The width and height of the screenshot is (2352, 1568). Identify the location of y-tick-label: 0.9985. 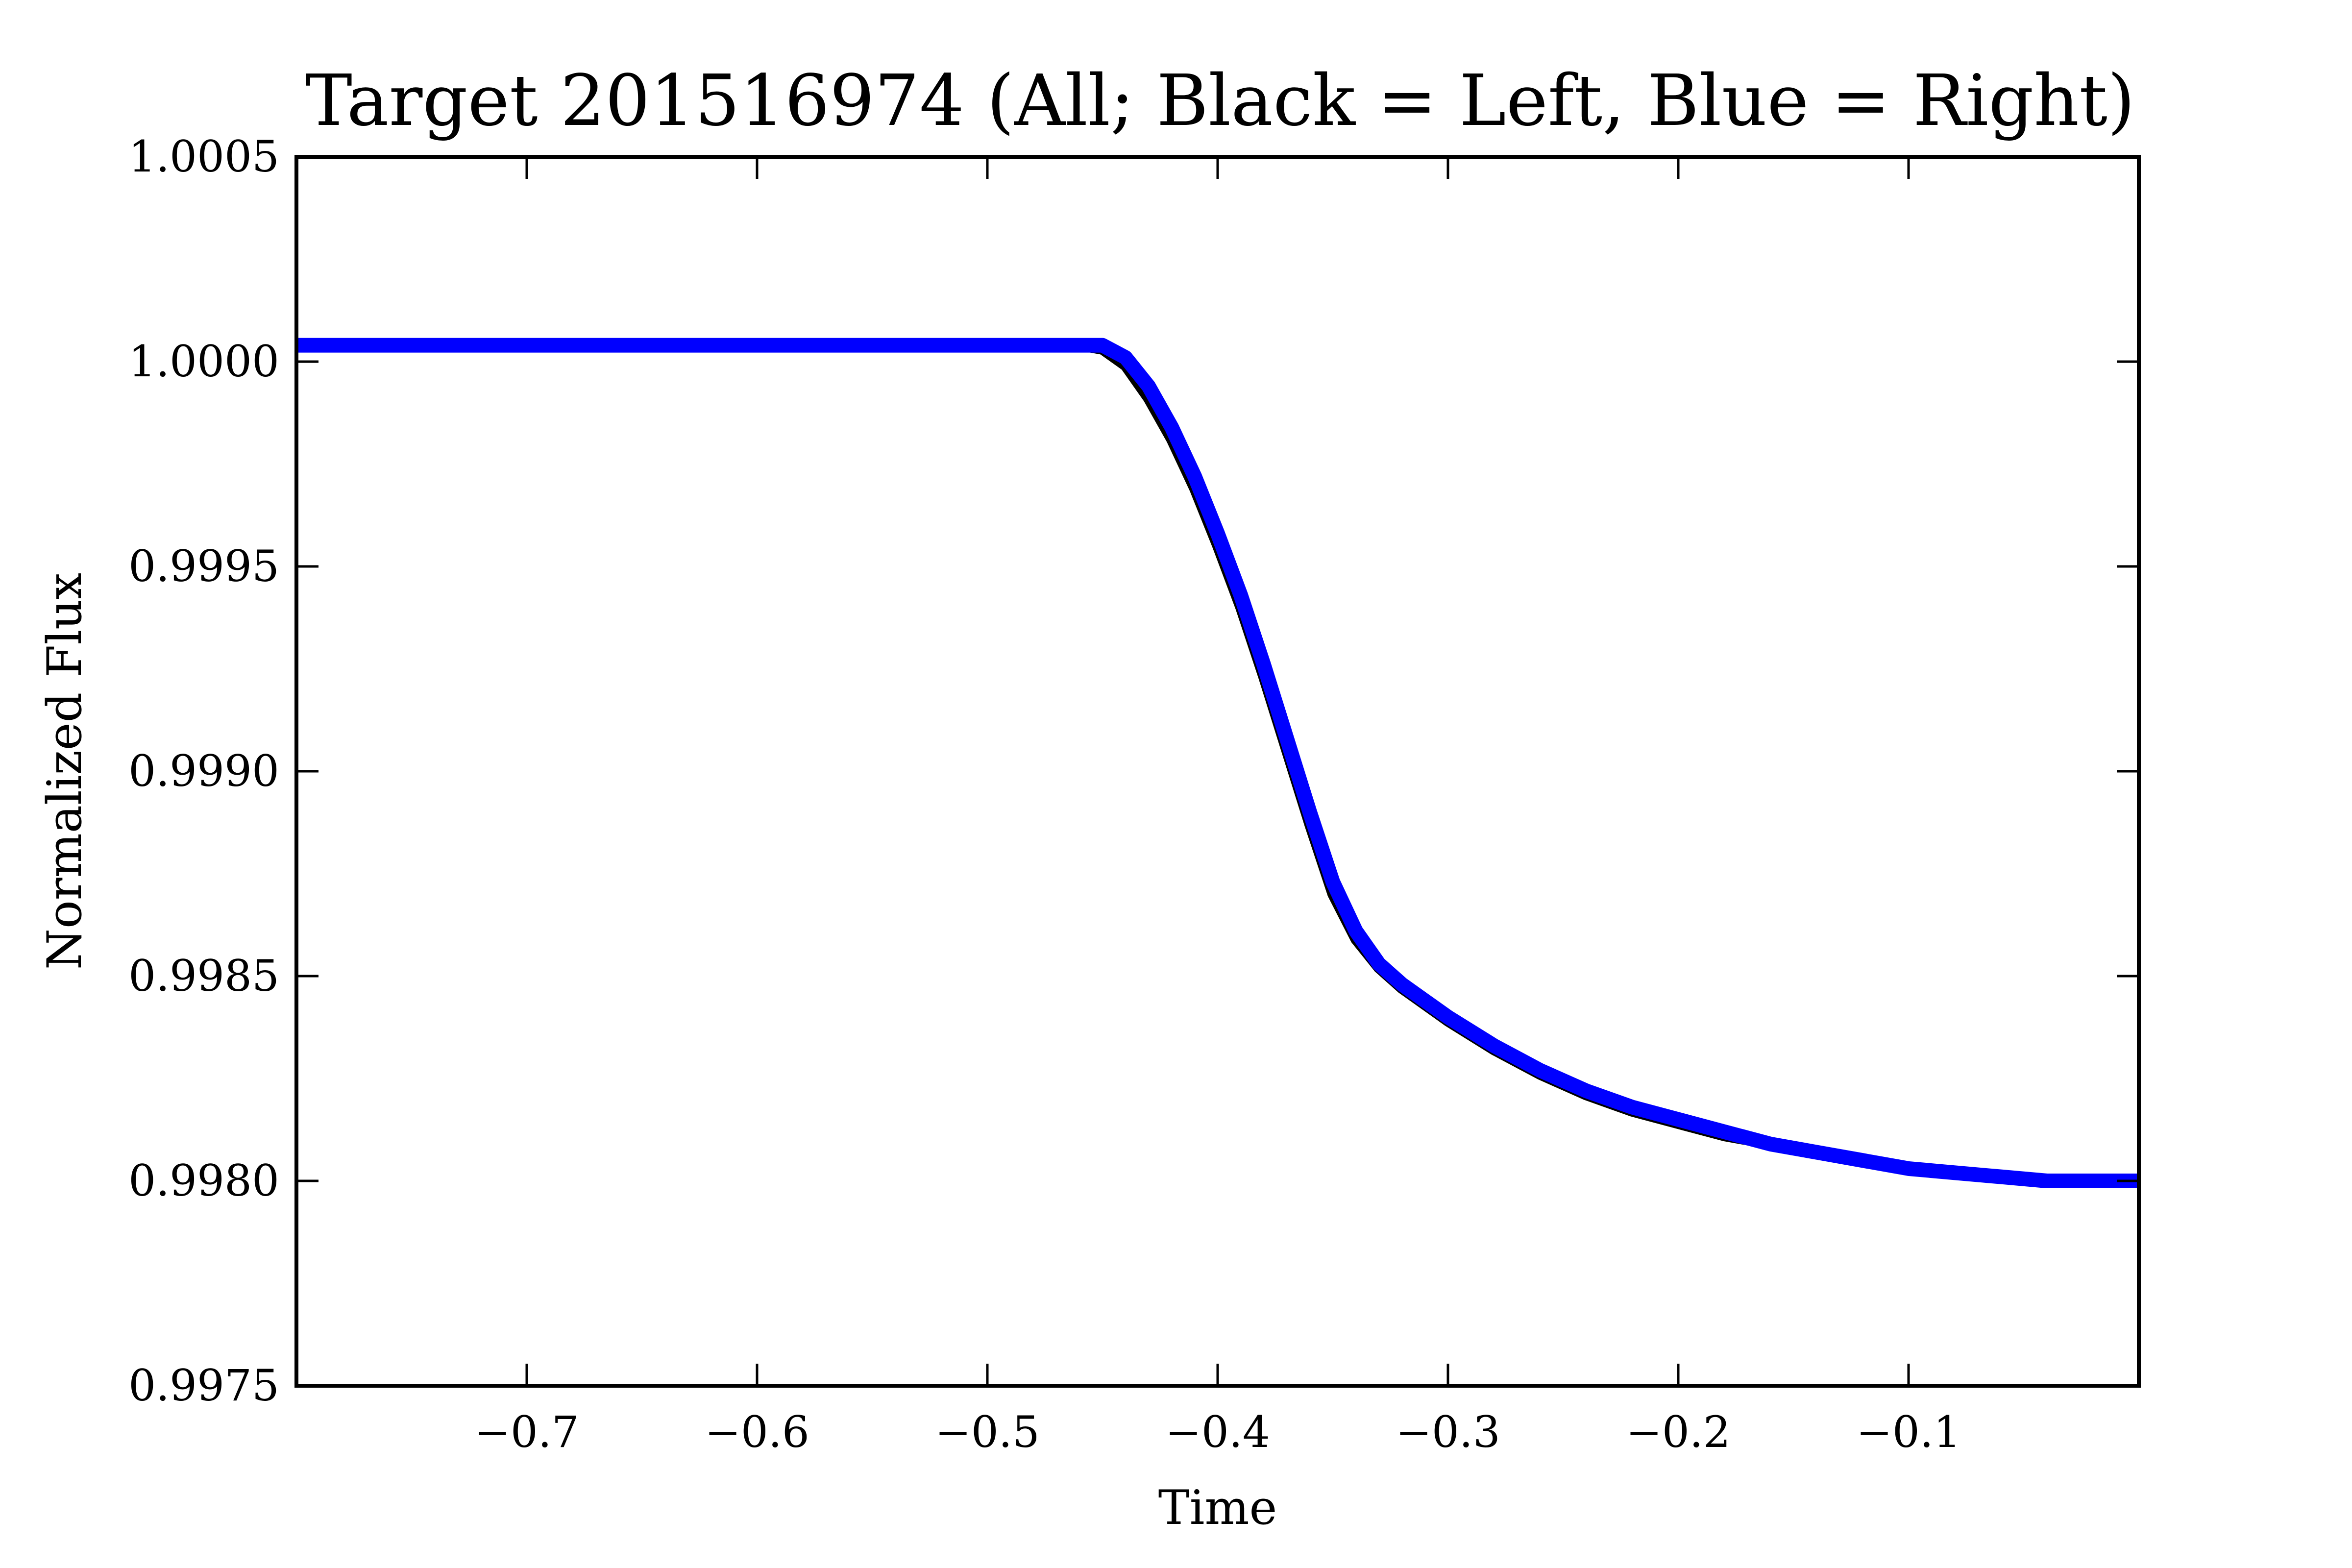
(203, 976).